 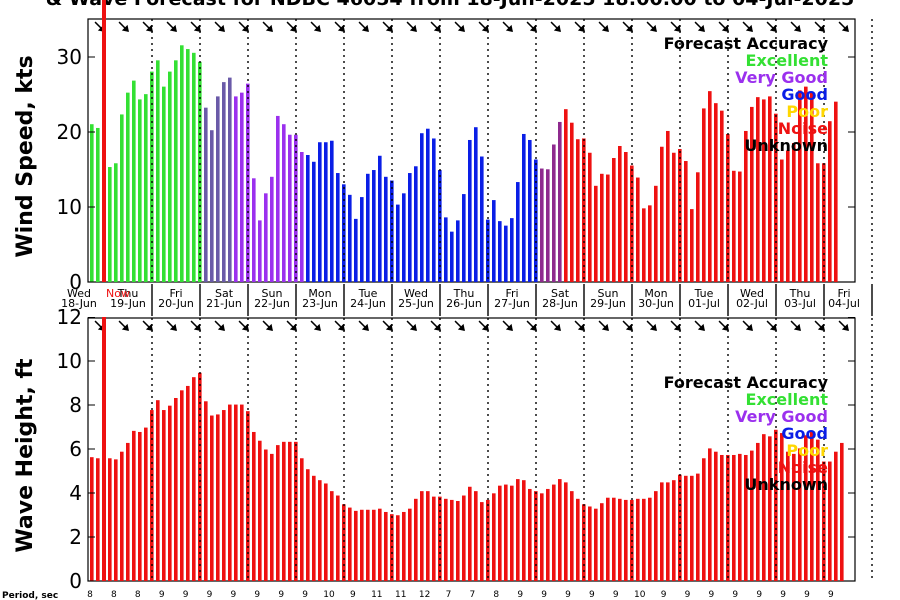 What do you see at coordinates (560, 293) in the screenshot?
I see `day-weekday-label: Sat` at bounding box center [560, 293].